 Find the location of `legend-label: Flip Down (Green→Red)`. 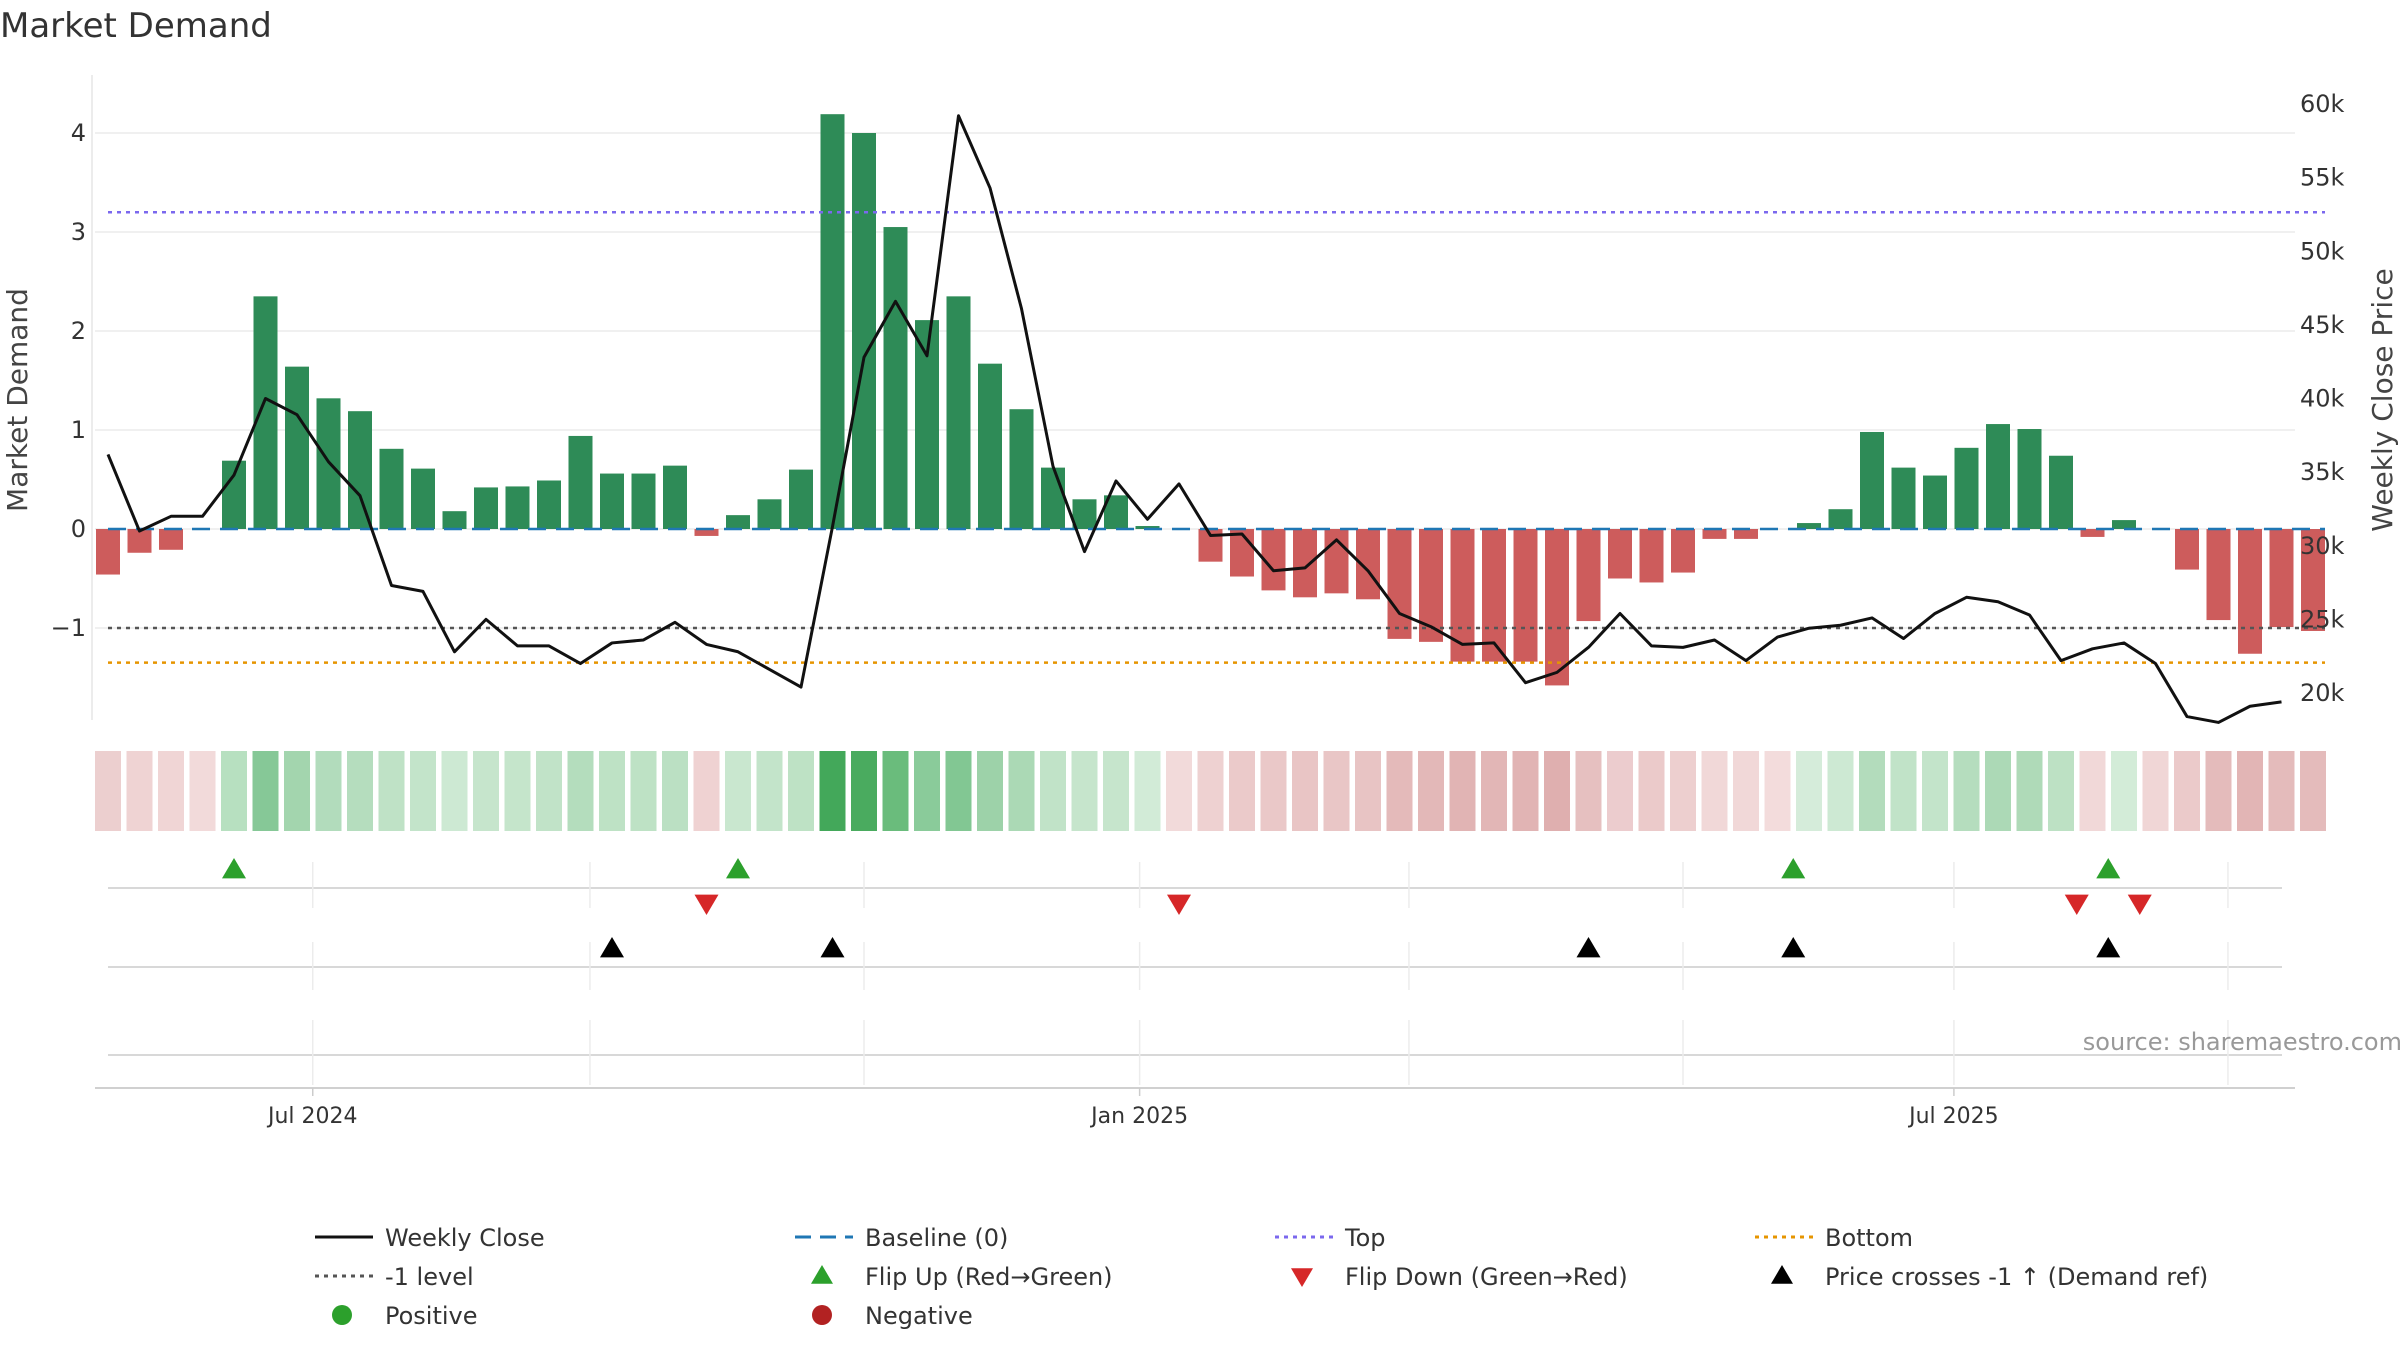

legend-label: Flip Down (Green→Red) is located at coordinates (1486, 1277).